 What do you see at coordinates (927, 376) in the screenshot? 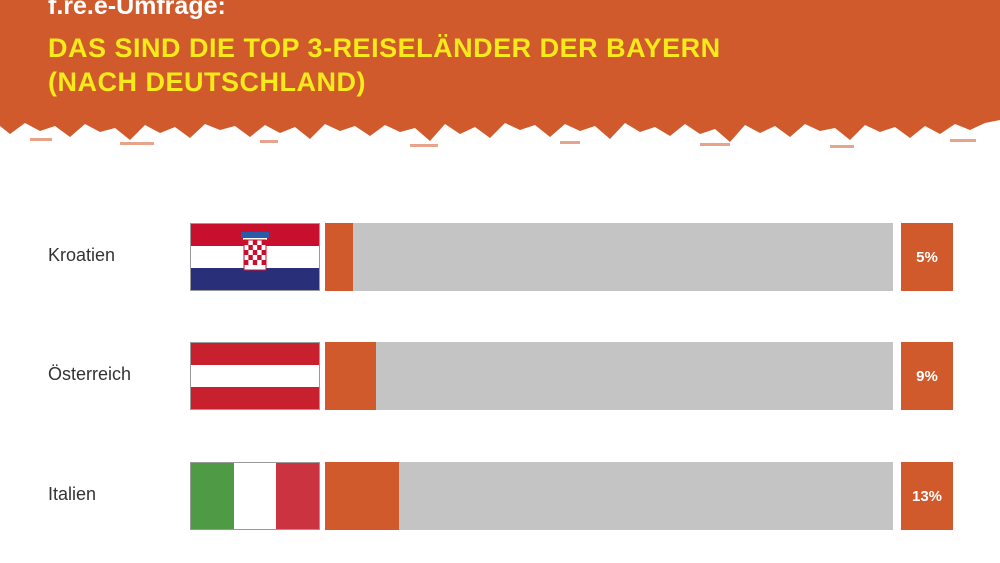
I see `value-label: 9%` at bounding box center [927, 376].